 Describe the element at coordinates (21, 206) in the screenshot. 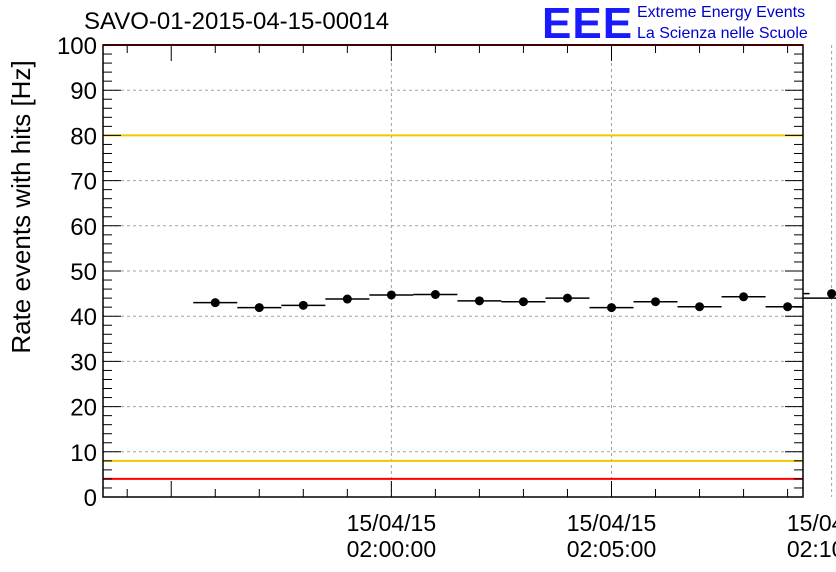

I see `y-axis-label: Rate events with hits [Hz]` at that location.